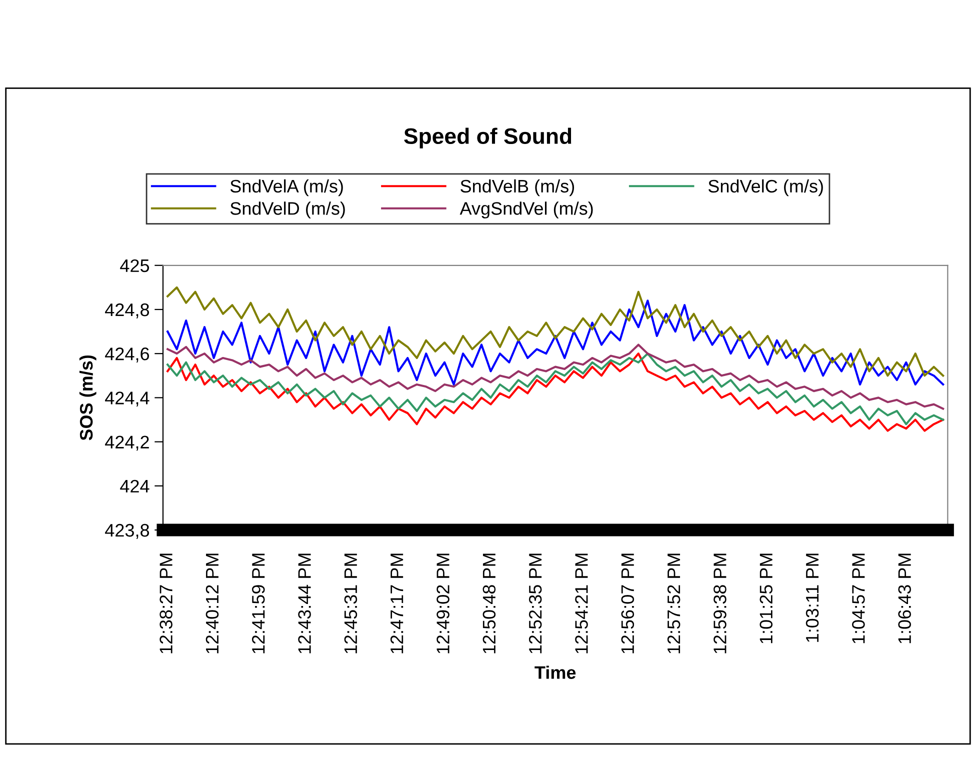 This screenshot has width=976, height=767. Describe the element at coordinates (127, 355) in the screenshot. I see `y-tick-label: 424,6` at that location.